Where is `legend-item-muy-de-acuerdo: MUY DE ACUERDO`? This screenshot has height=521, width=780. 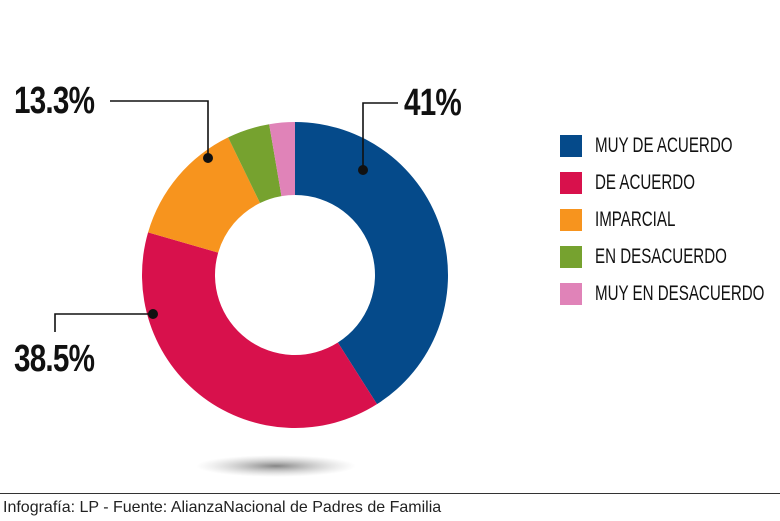
legend-item-muy-de-acuerdo: MUY DE ACUERDO is located at coordinates (670, 145).